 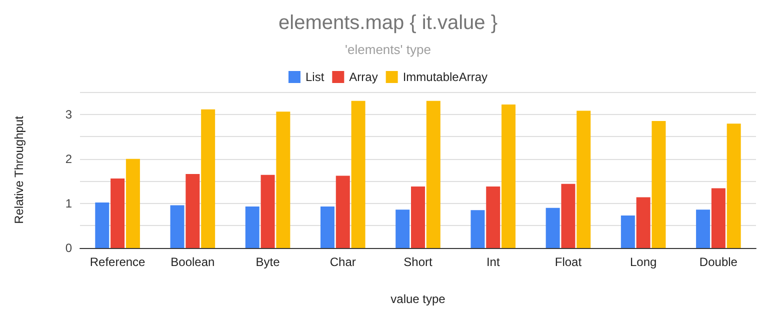 I want to click on x-tick-label: Long, so click(x=643, y=262).